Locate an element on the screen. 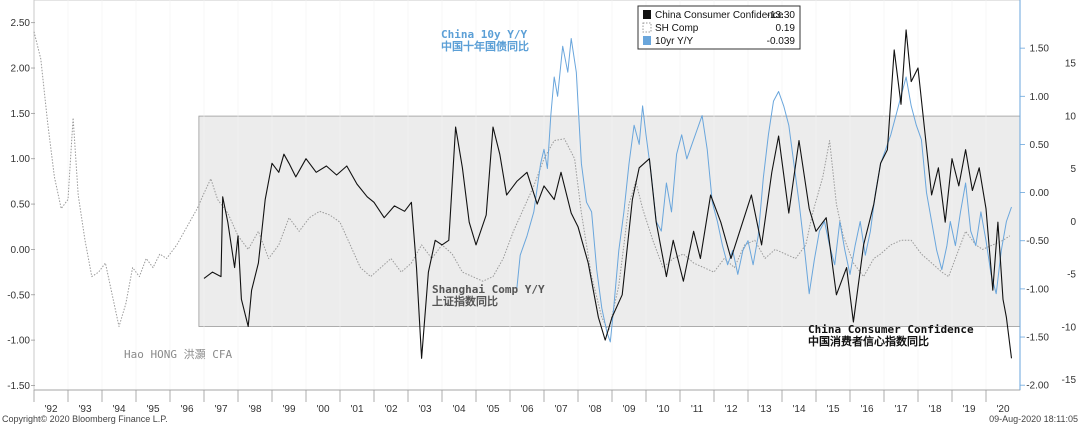  right-outer-tick-label: -15 is located at coordinates (1069, 380).